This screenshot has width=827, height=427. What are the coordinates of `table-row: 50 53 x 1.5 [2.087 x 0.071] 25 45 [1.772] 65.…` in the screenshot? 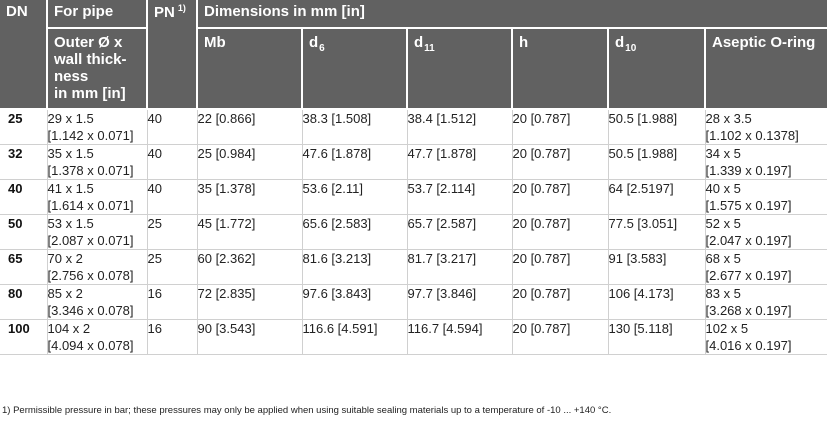 It's located at (413, 232).